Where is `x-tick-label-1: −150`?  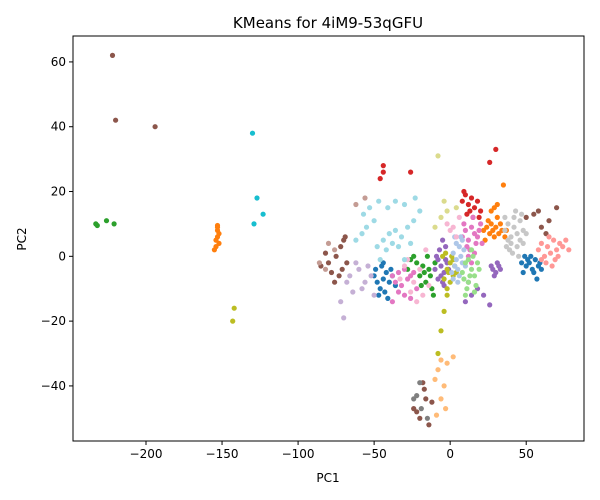
x-tick-label-1: −150 is located at coordinates (222, 454).